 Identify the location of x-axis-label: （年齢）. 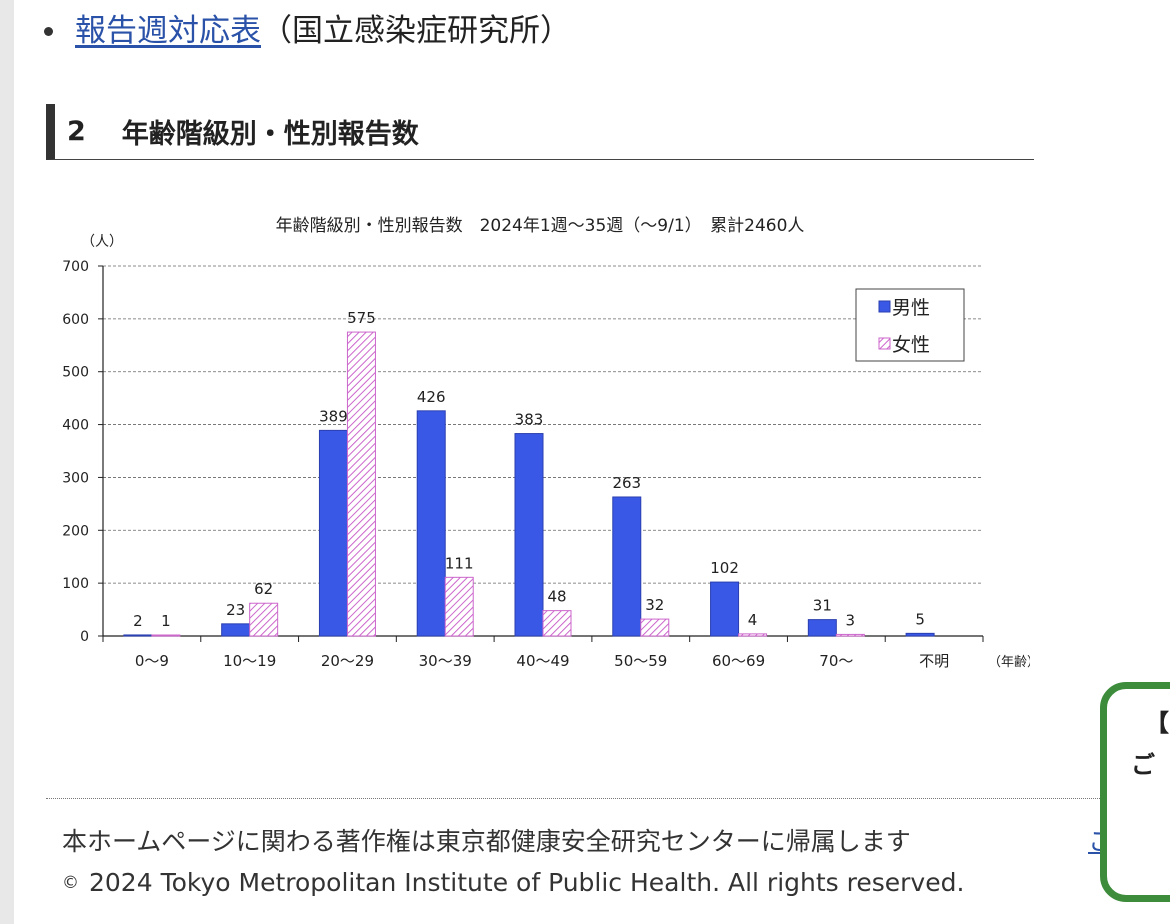
(1009, 662).